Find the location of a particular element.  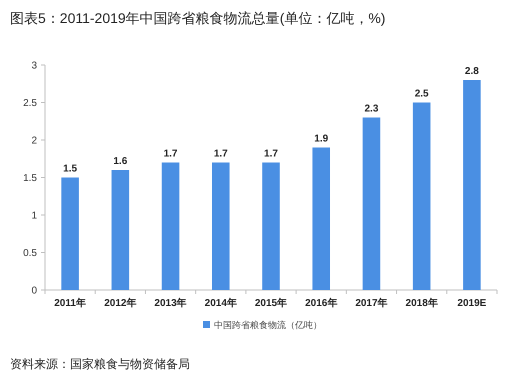

data-label: 1.6 is located at coordinates (120, 161).